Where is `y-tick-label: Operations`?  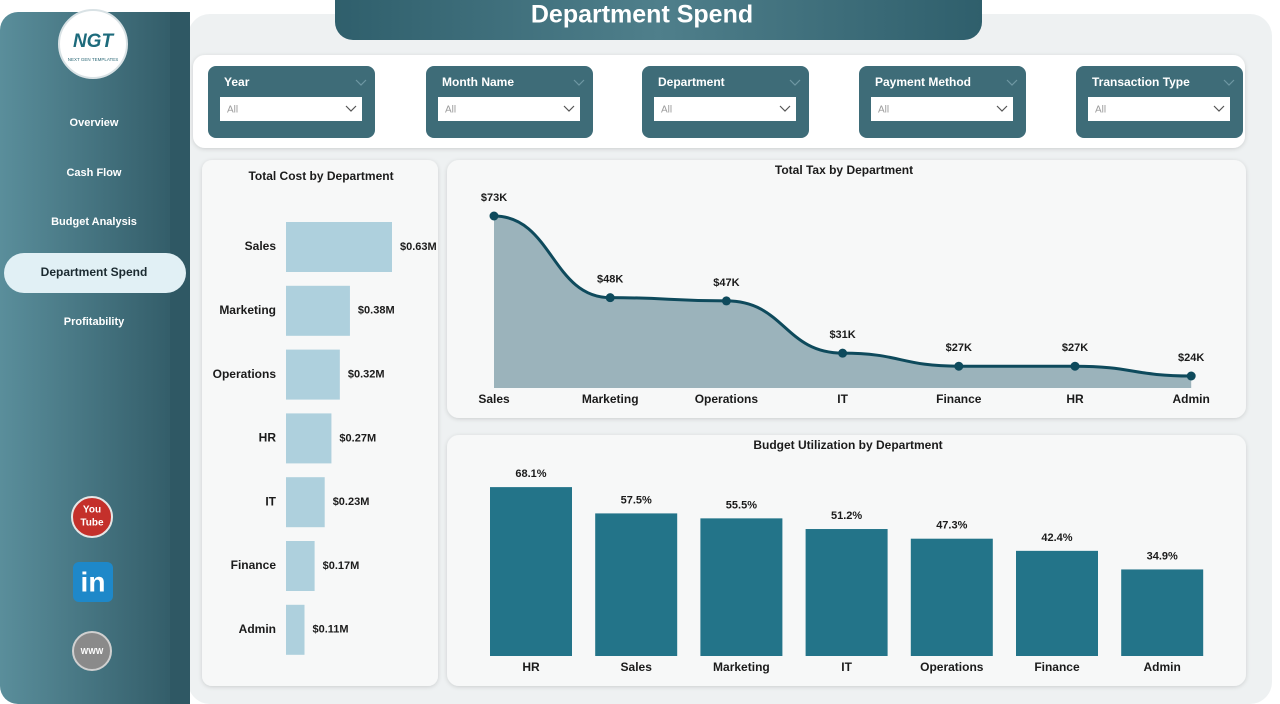
y-tick-label: Operations is located at coordinates (245, 374).